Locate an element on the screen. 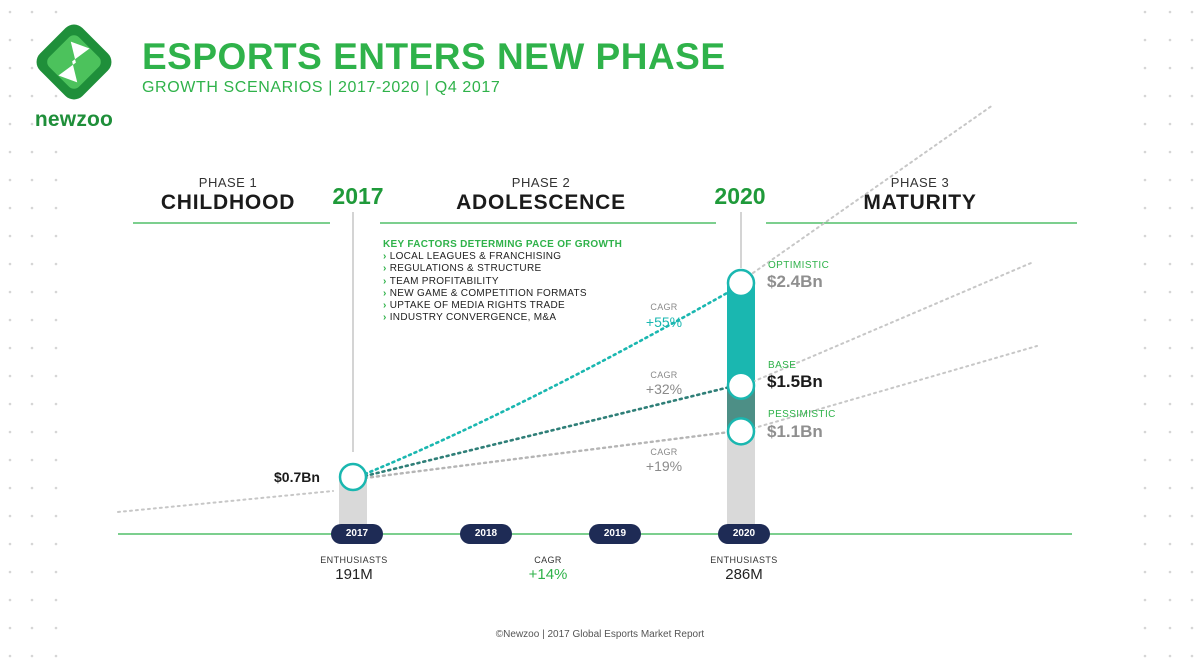  base-cagr-value: +32% is located at coordinates (664, 389).